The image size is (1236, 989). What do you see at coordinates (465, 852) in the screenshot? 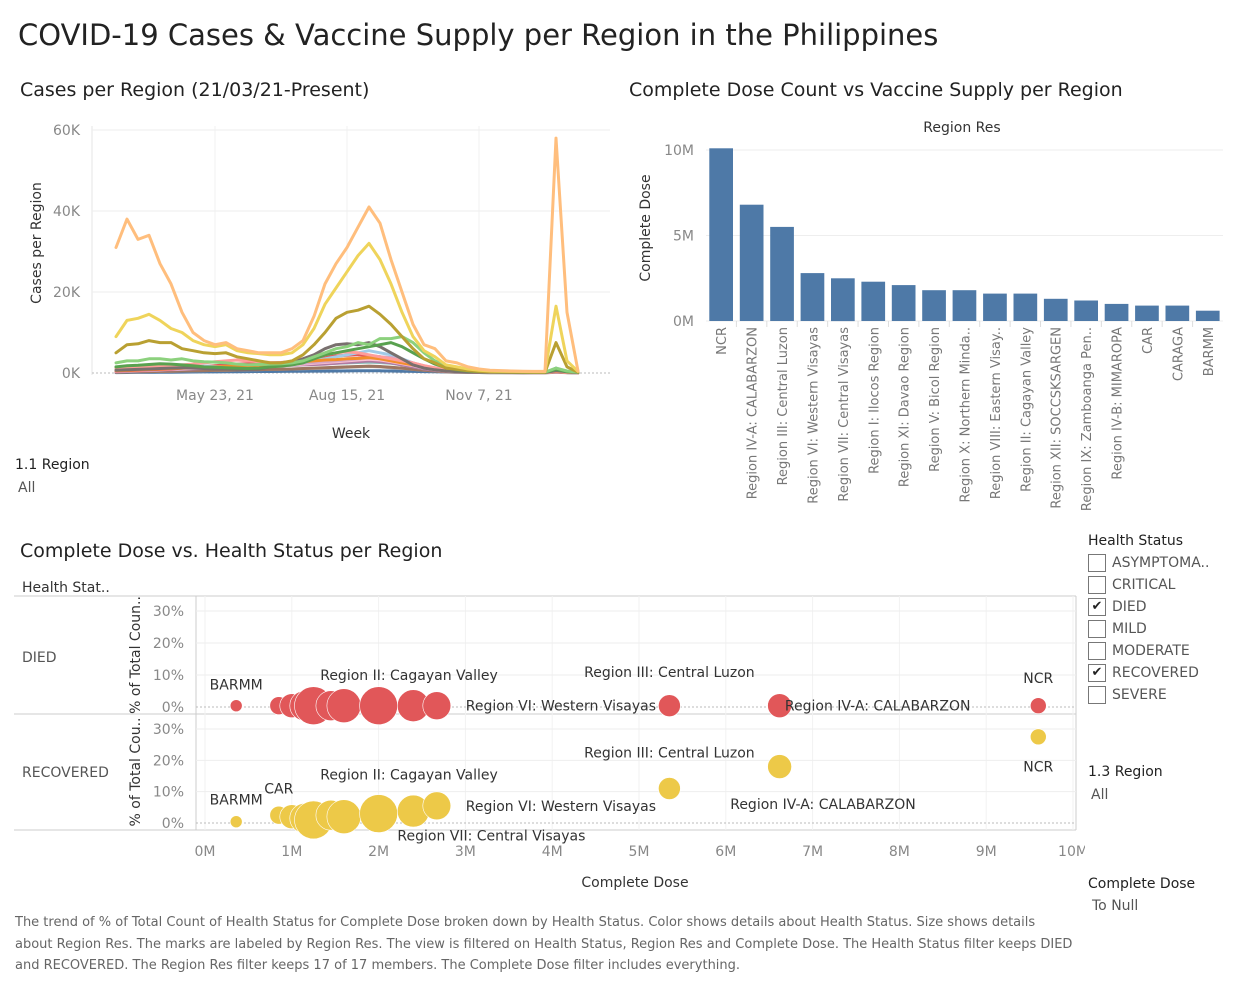
I see `x-tick-label: 3M` at bounding box center [465, 852].